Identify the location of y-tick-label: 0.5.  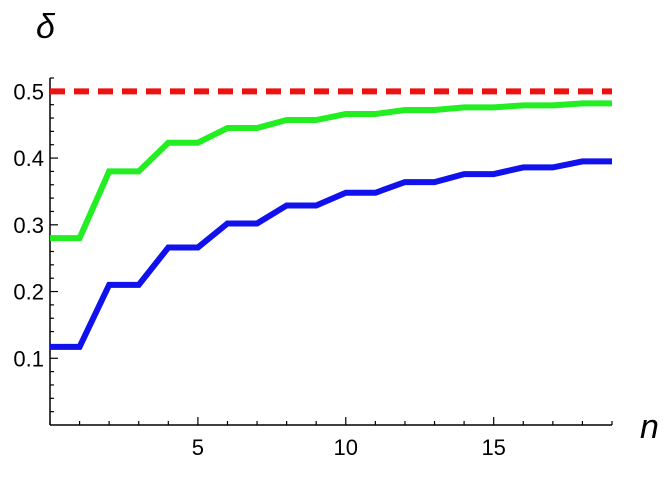
(28, 91).